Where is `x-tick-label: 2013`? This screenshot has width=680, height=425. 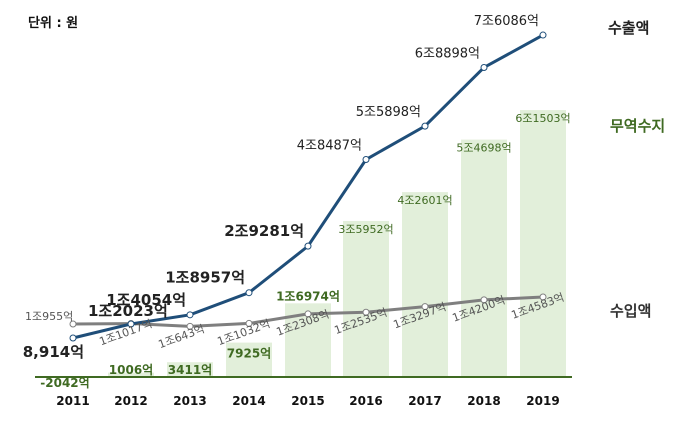
x-tick-label: 2013 is located at coordinates (189, 401).